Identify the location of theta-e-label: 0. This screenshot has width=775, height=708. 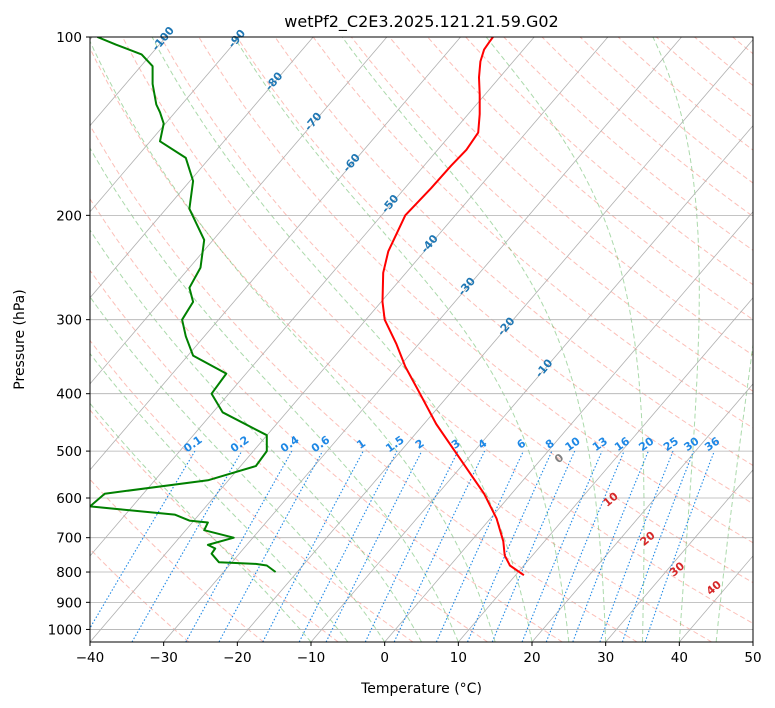
(559, 458).